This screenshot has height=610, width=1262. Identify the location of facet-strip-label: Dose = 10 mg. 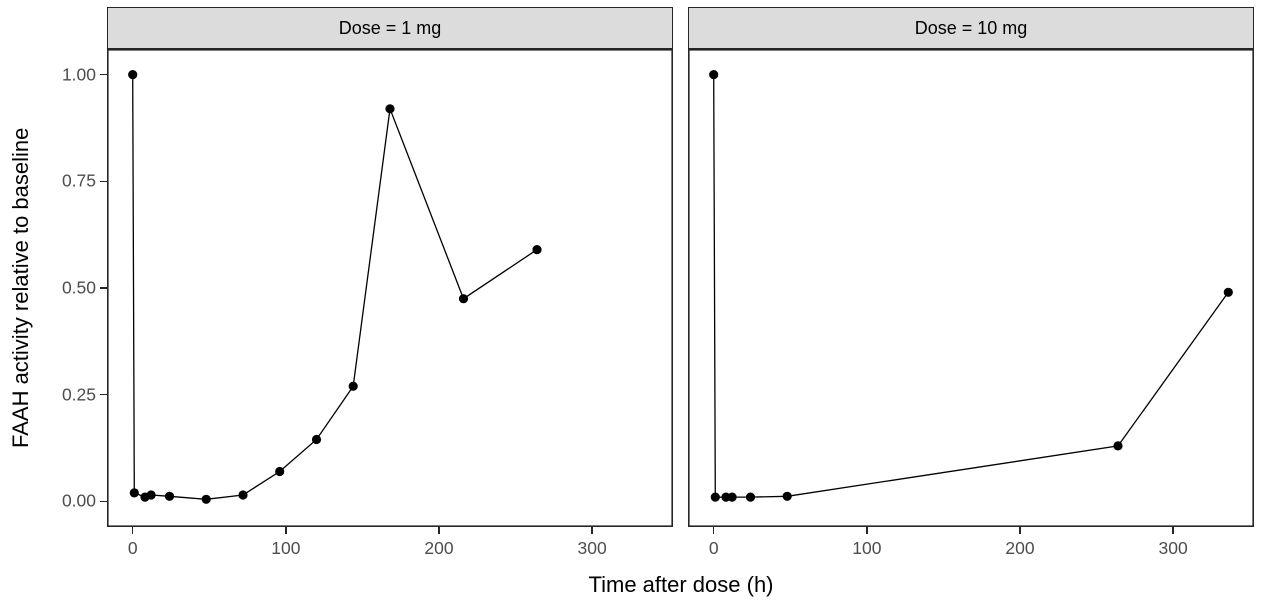
(971, 27).